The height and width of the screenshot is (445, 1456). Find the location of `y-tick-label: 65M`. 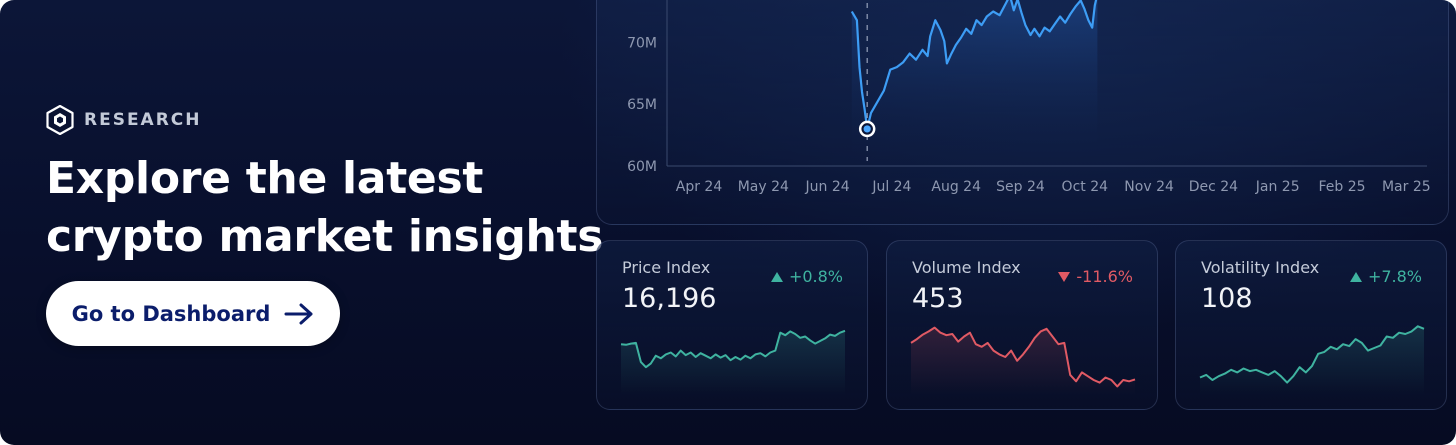

y-tick-label: 65M is located at coordinates (642, 105).